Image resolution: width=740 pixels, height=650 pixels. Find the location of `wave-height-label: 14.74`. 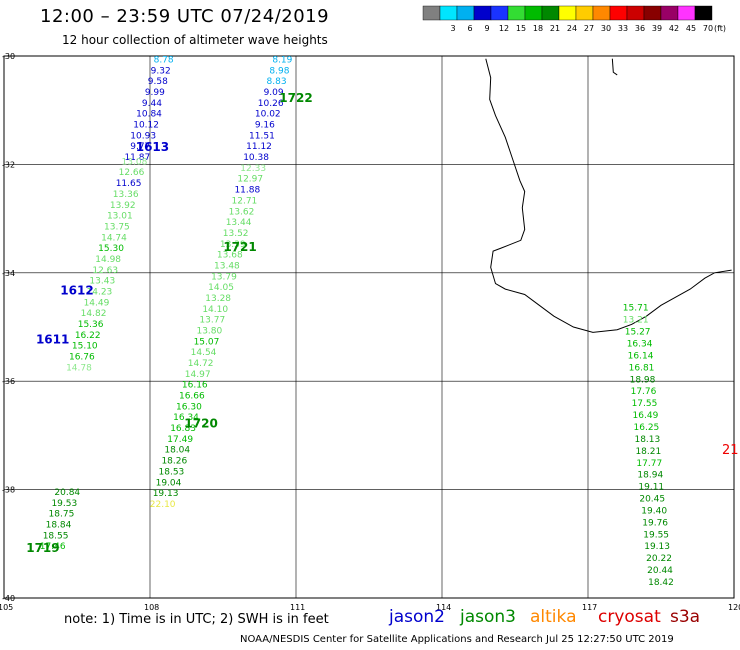

wave-height-label: 14.74 is located at coordinates (114, 238).